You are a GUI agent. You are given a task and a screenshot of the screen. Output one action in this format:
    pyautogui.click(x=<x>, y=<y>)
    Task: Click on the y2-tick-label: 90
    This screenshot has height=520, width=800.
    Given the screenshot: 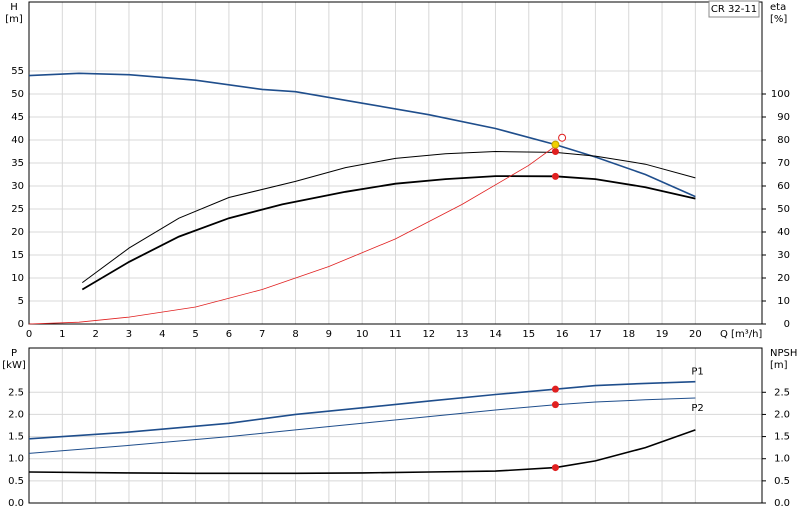 What is the action you would take?
    pyautogui.click(x=783, y=117)
    